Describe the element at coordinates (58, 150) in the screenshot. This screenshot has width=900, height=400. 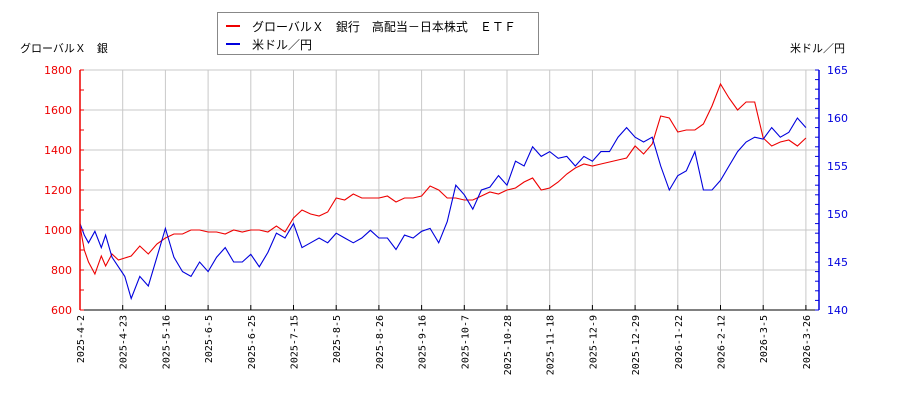
I see `left-y-tick-label: 1400` at that location.